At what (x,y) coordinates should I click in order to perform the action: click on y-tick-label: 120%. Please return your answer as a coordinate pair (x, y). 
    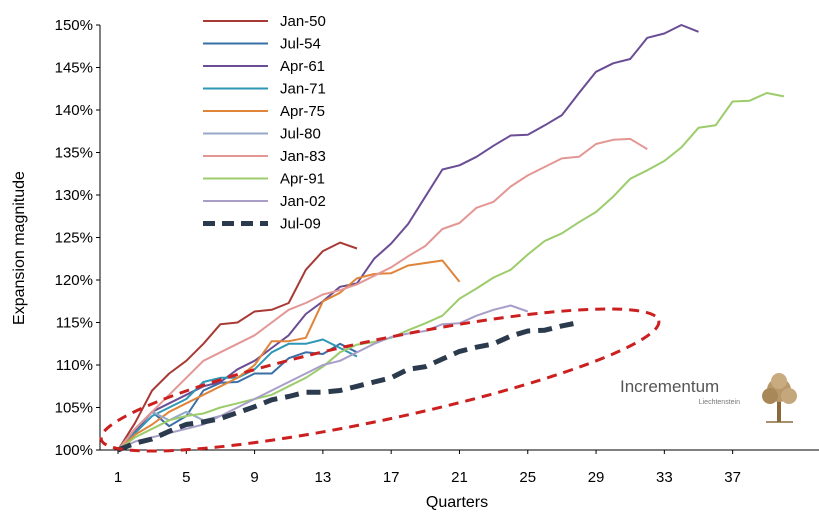
    Looking at the image, I should click on (74, 280).